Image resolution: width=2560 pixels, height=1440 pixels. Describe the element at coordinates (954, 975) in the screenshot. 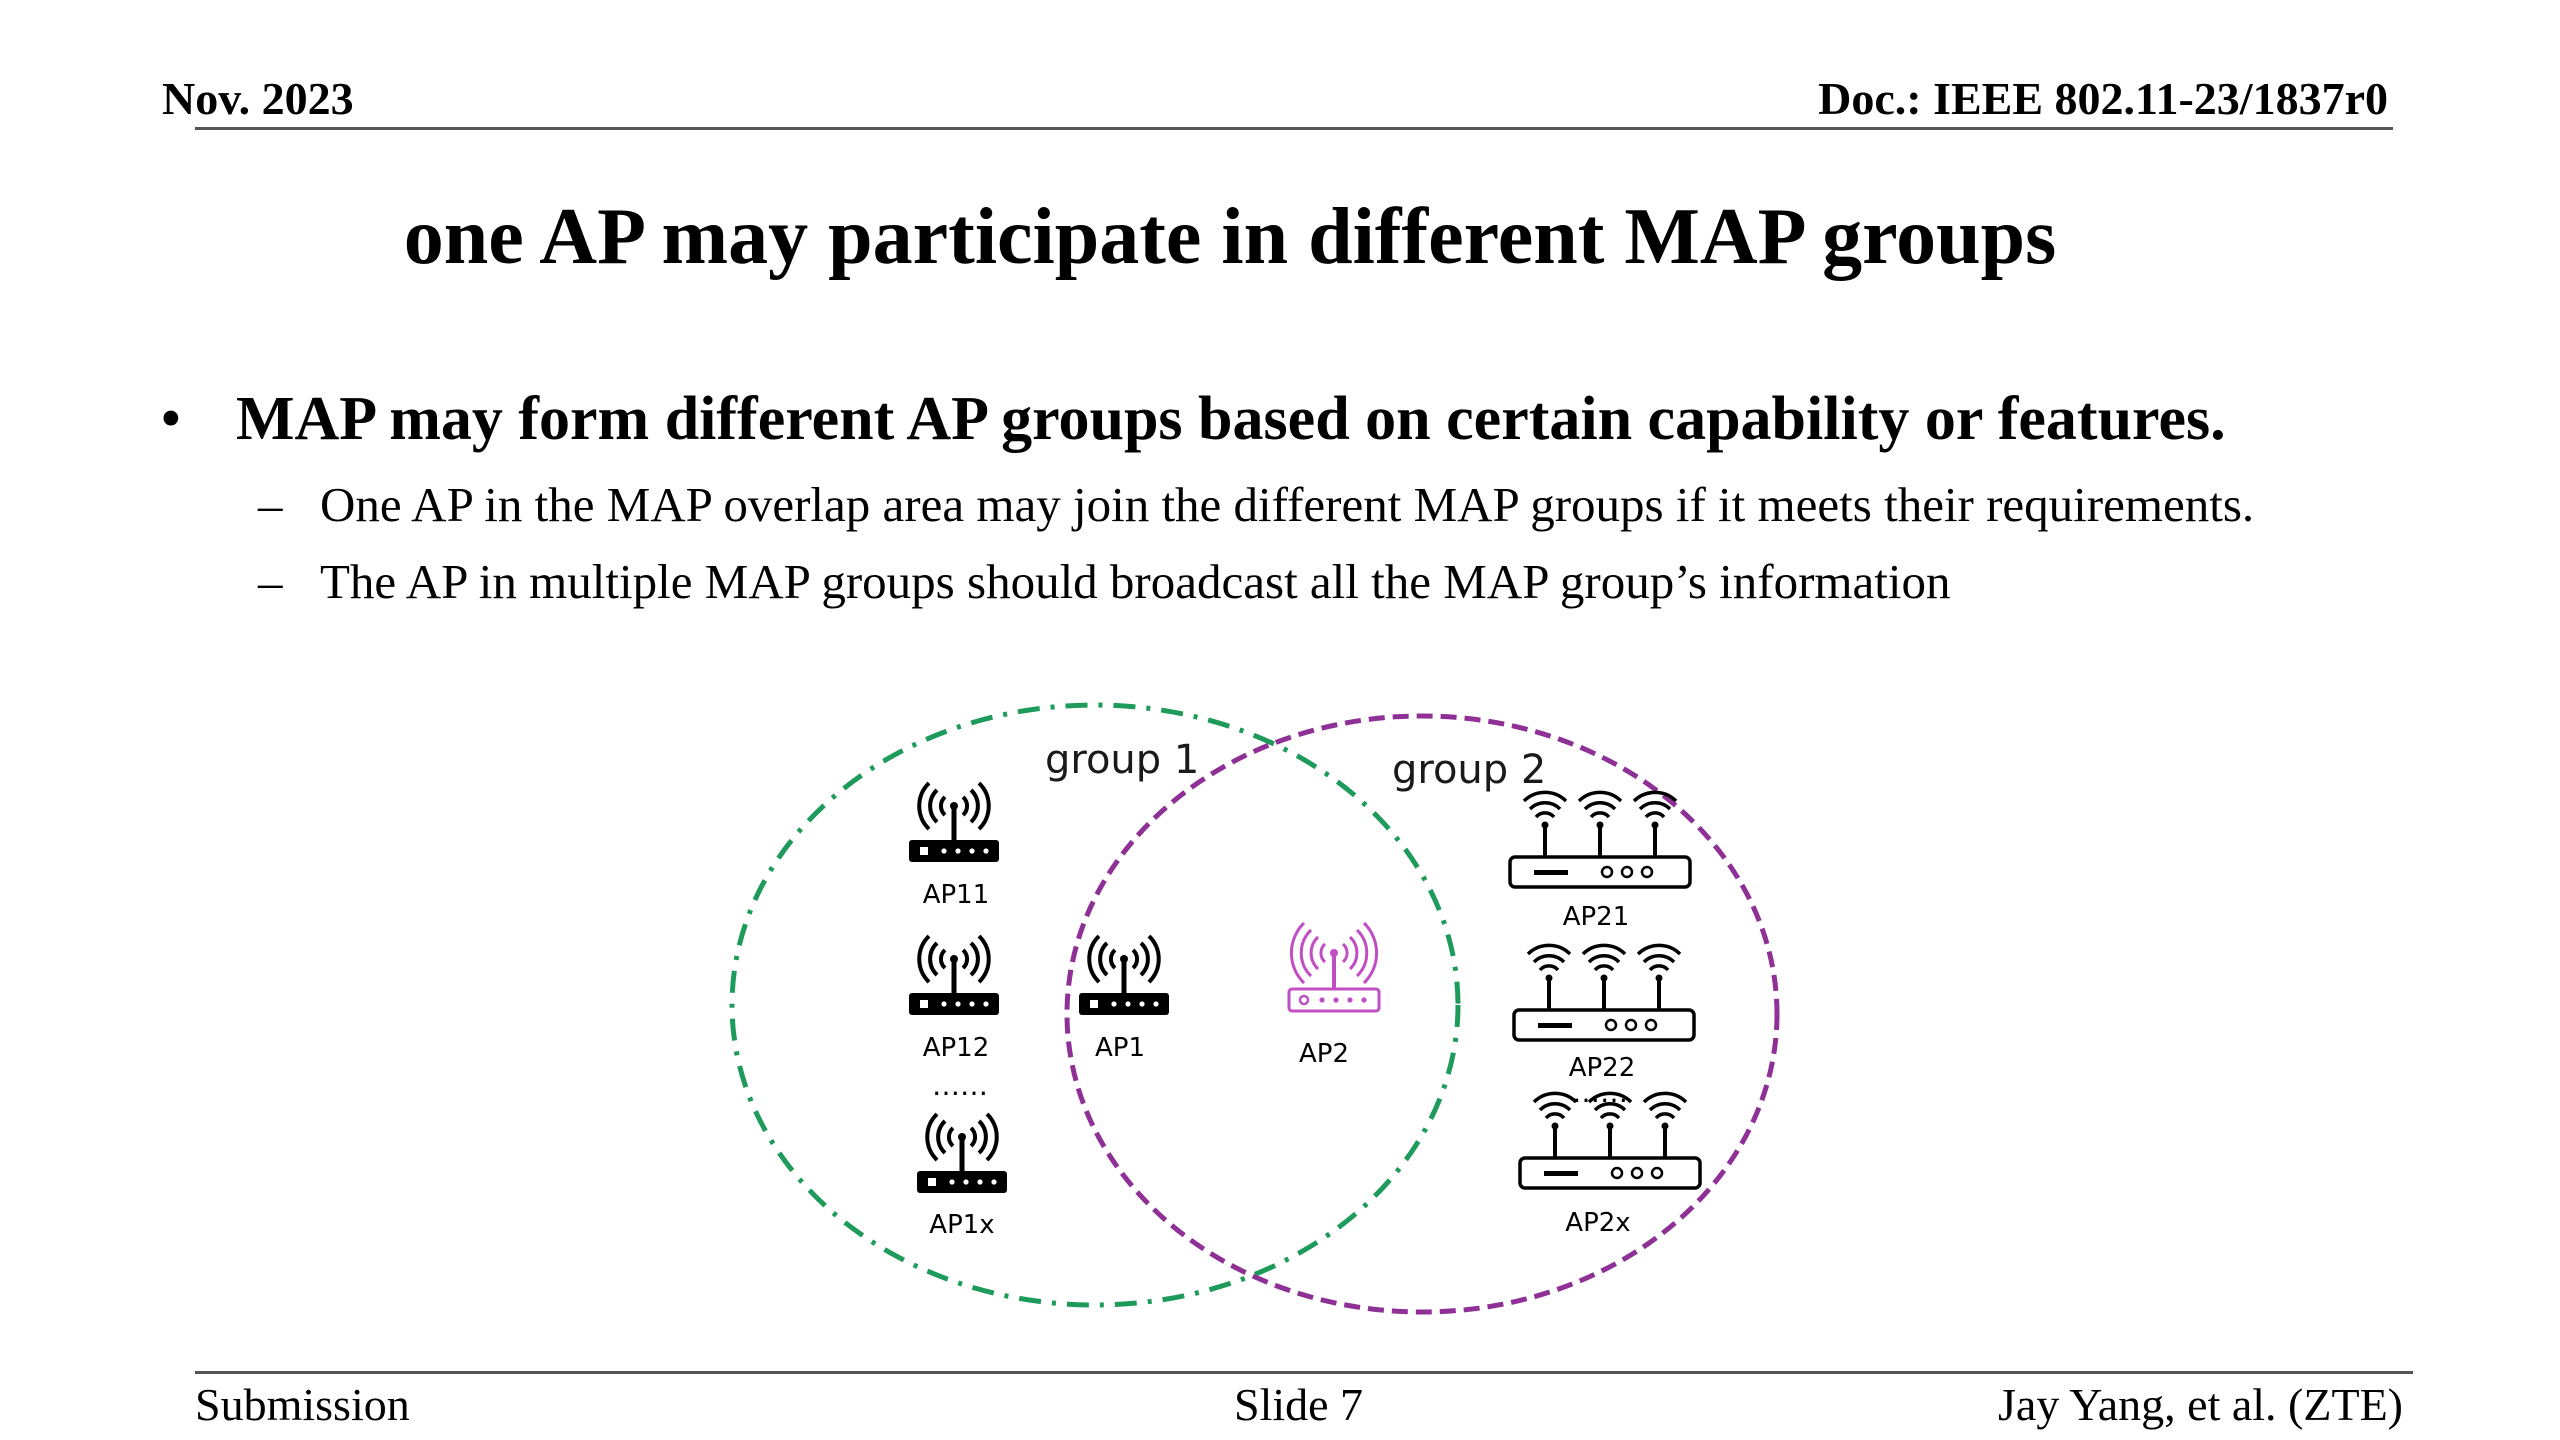

I see `ap12-icon` at that location.